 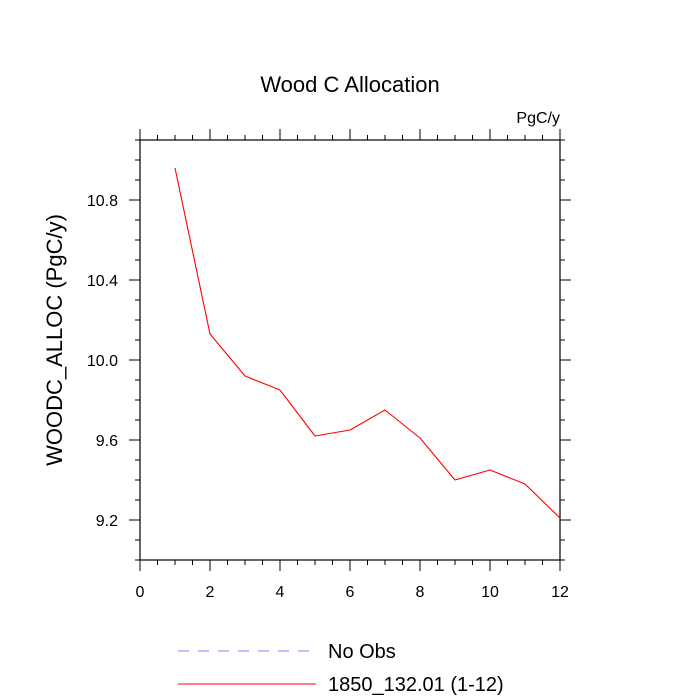 What do you see at coordinates (280, 592) in the screenshot?
I see `x-tick-label: 4` at bounding box center [280, 592].